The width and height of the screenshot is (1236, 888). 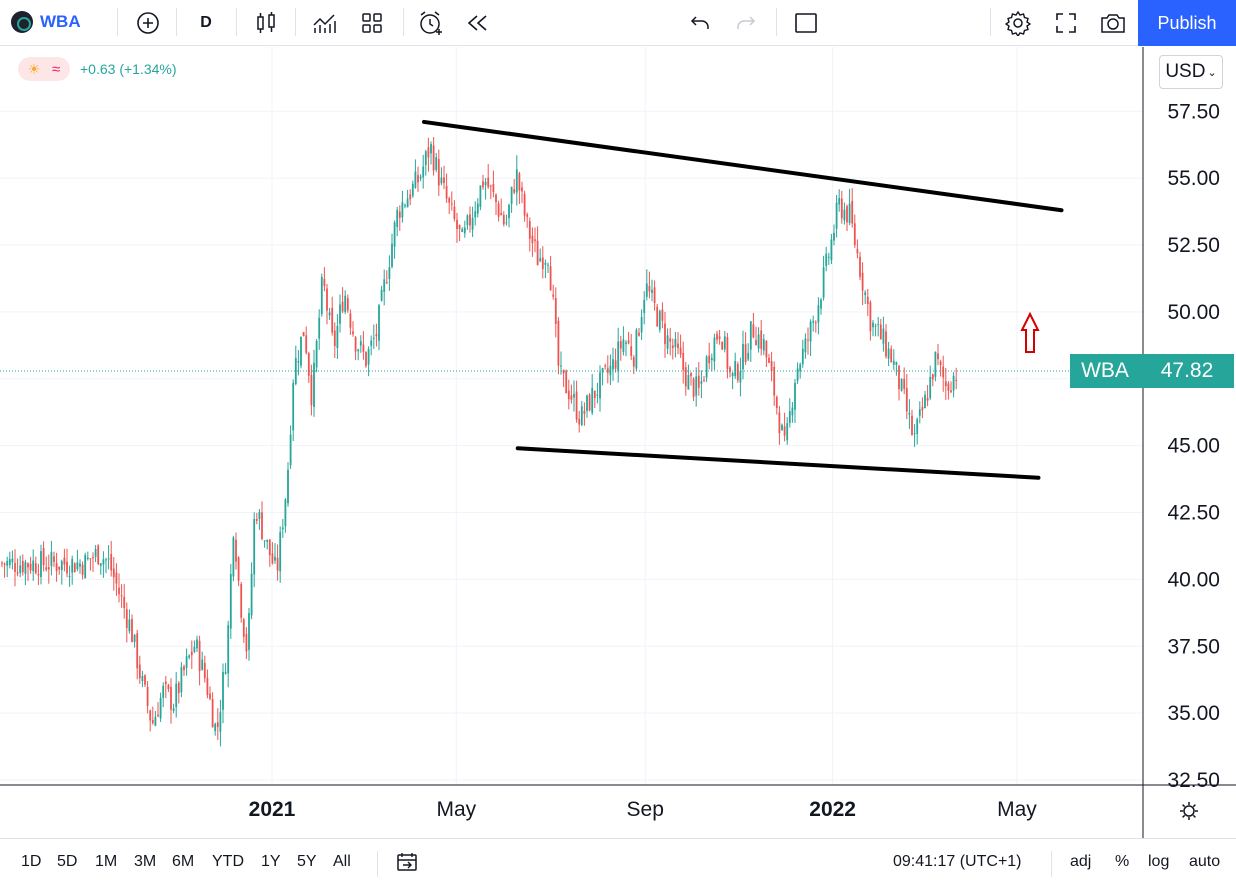 I want to click on price-tick-label: 57.50, so click(x=1193, y=111).